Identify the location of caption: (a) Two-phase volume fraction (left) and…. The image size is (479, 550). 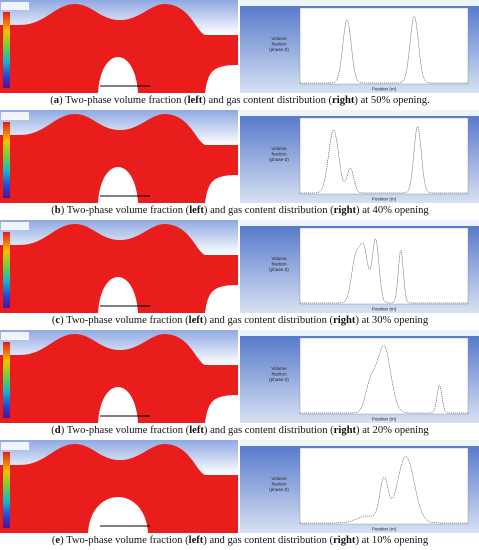
(240, 100).